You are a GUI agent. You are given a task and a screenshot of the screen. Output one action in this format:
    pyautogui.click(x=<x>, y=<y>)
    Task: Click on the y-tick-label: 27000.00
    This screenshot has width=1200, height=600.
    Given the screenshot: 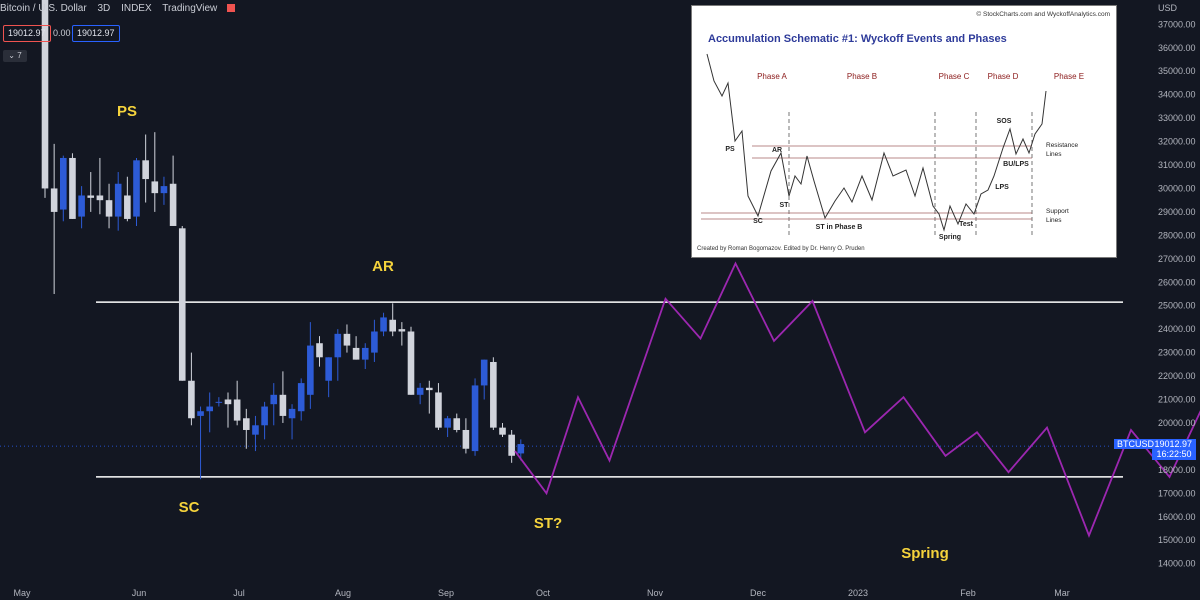 What is the action you would take?
    pyautogui.click(x=1177, y=259)
    